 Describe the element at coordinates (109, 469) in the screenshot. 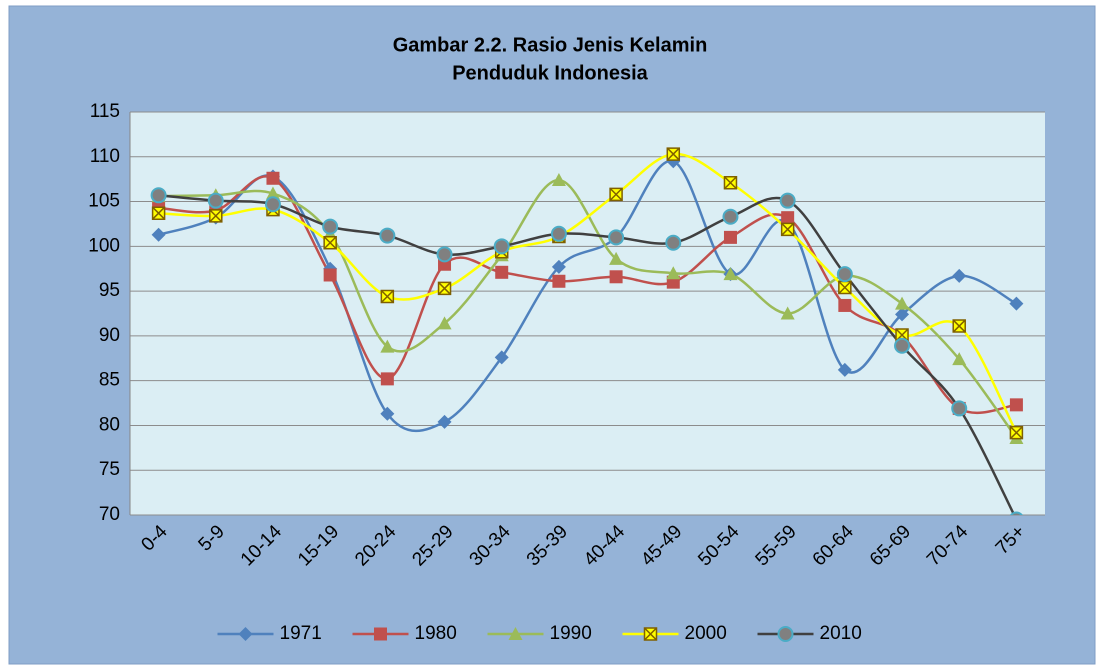

I see `y-tick-label: 75` at that location.